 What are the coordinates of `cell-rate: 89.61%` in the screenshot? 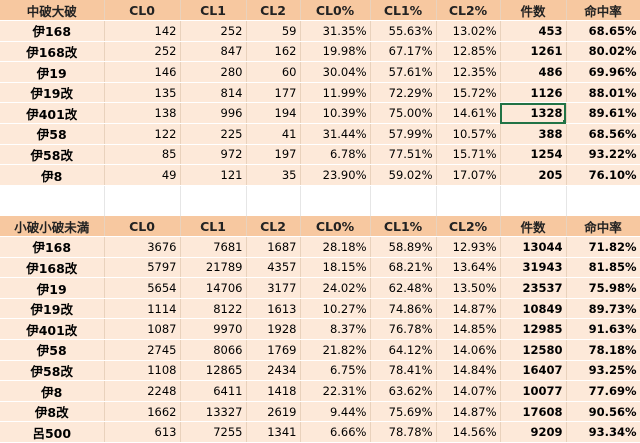 It's located at (603, 113).